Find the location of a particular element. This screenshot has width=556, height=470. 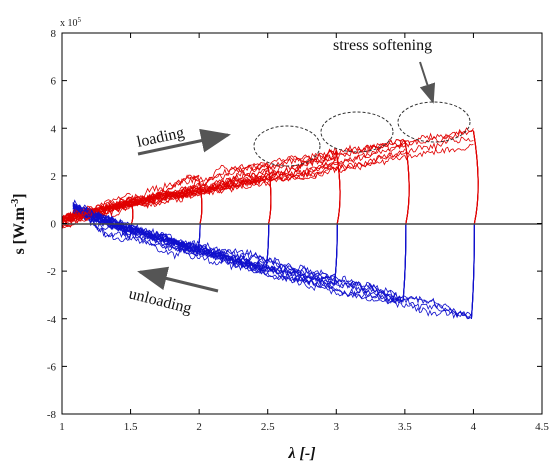

y-tick-label: -4 is located at coordinates (52, 320).